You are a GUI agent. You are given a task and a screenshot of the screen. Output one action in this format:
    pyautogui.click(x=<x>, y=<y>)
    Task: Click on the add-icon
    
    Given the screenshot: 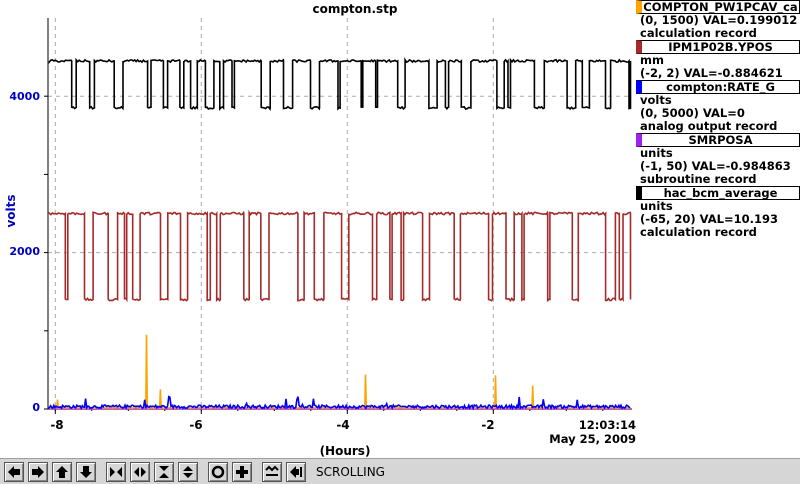 What is the action you would take?
    pyautogui.click(x=242, y=472)
    